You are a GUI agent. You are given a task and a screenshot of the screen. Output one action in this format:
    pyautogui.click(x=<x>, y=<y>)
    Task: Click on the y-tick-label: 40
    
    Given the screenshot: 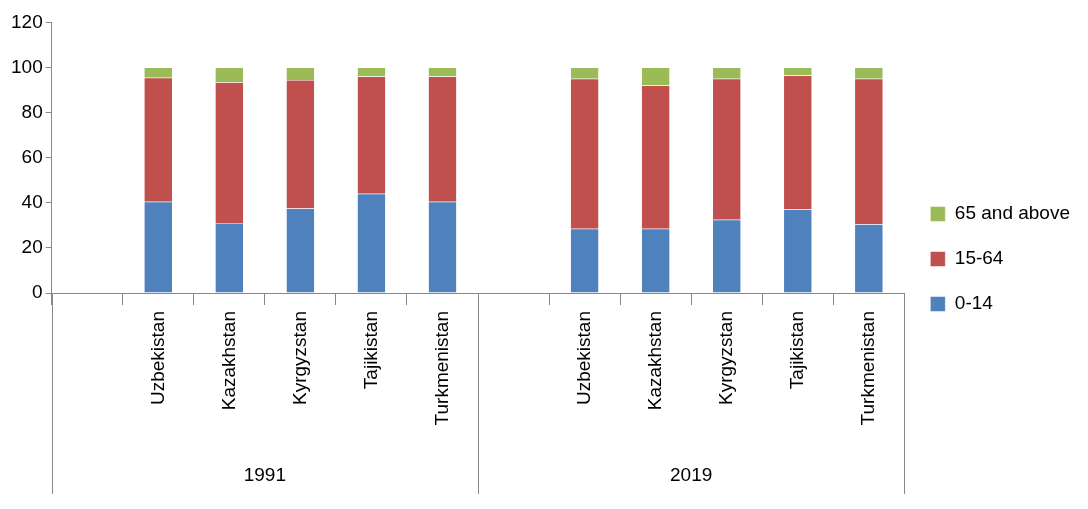 What is the action you would take?
    pyautogui.click(x=32, y=202)
    